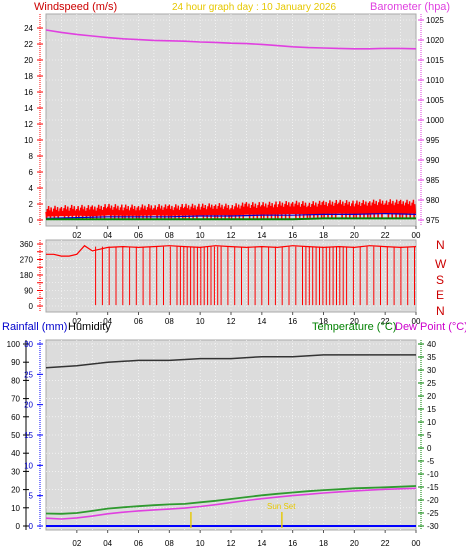 The width and height of the screenshot is (466, 555). I want to click on x-tick-label: 08, so click(169, 235).